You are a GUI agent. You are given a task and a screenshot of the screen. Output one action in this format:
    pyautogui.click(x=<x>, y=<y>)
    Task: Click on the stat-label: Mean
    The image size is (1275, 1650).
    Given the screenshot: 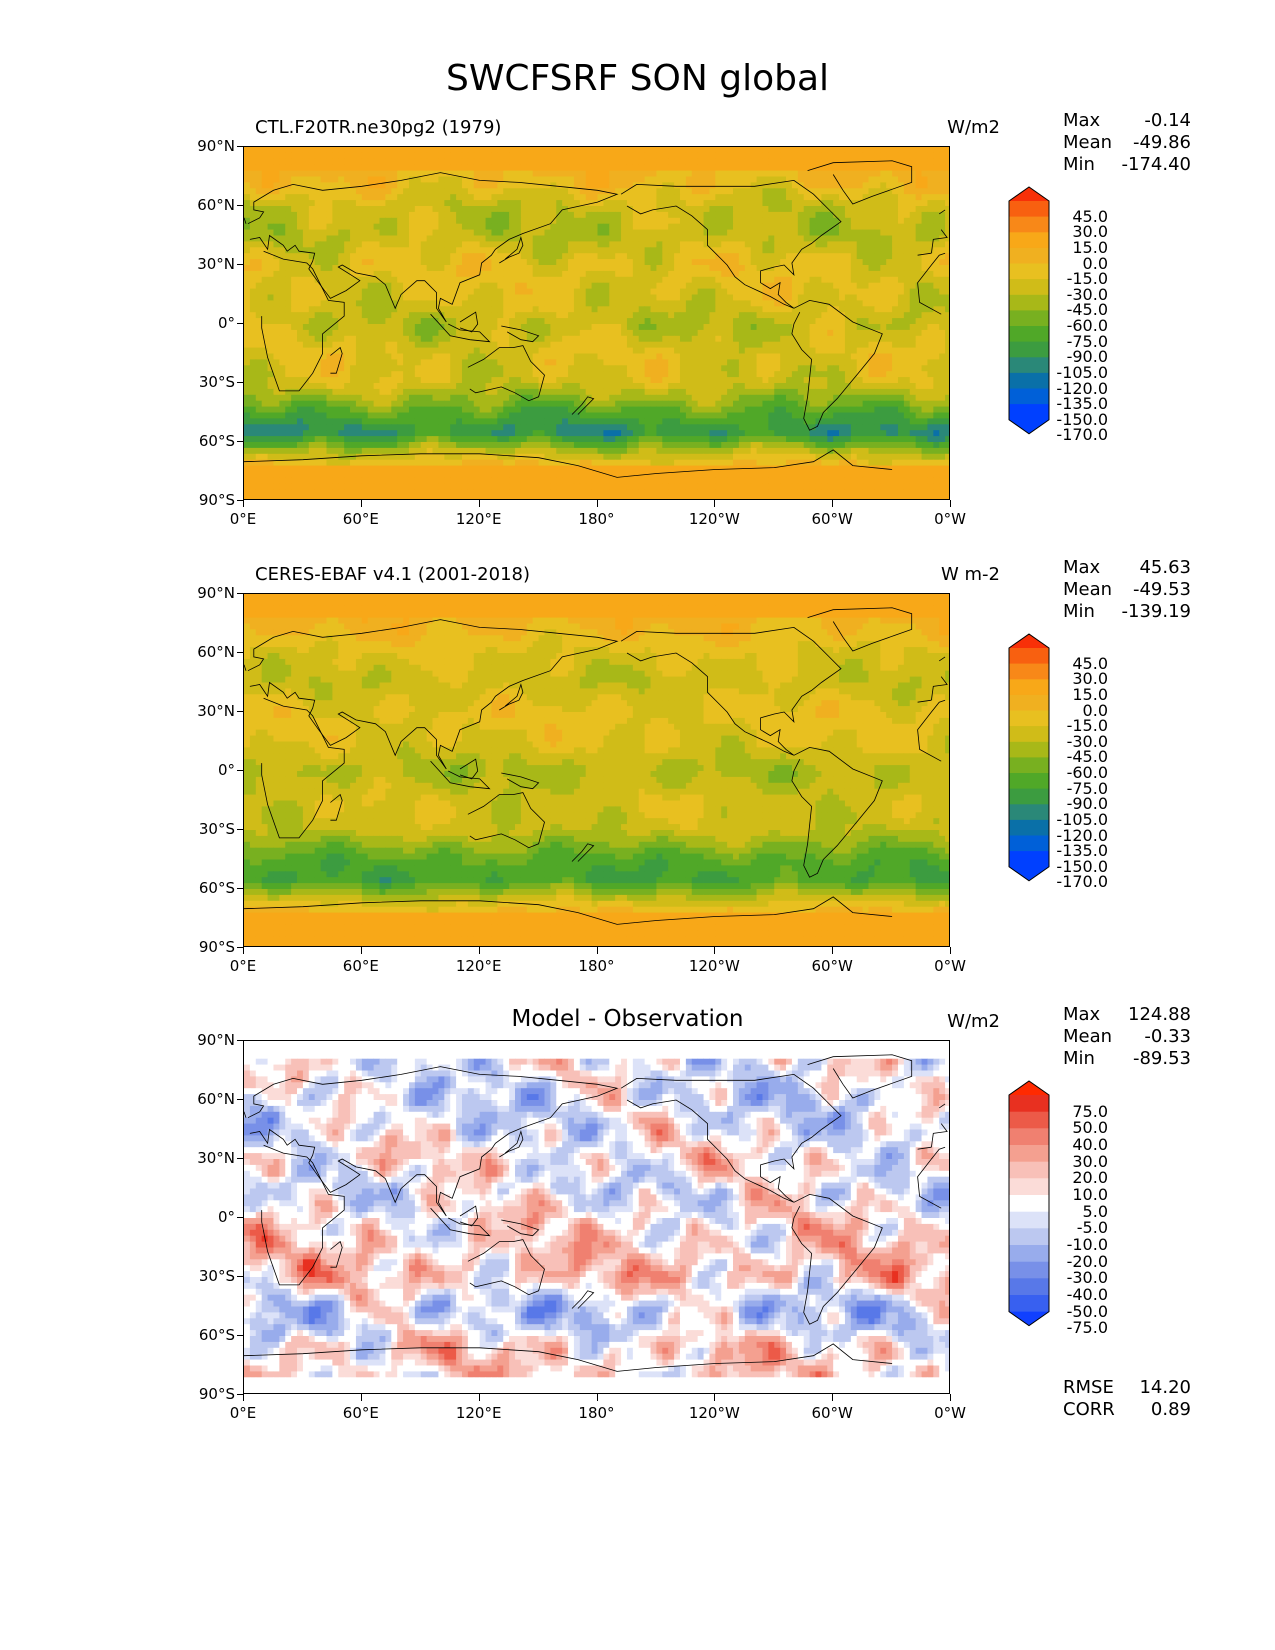 What is the action you would take?
    pyautogui.click(x=1087, y=143)
    